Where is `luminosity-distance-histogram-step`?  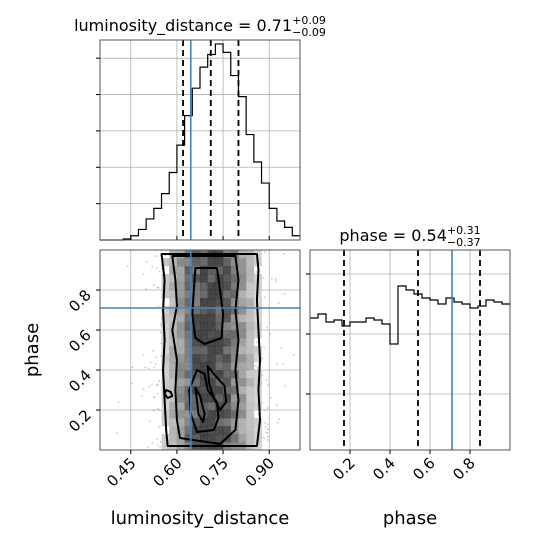
luminosity-distance-histogram-step is located at coordinates (200, 142).